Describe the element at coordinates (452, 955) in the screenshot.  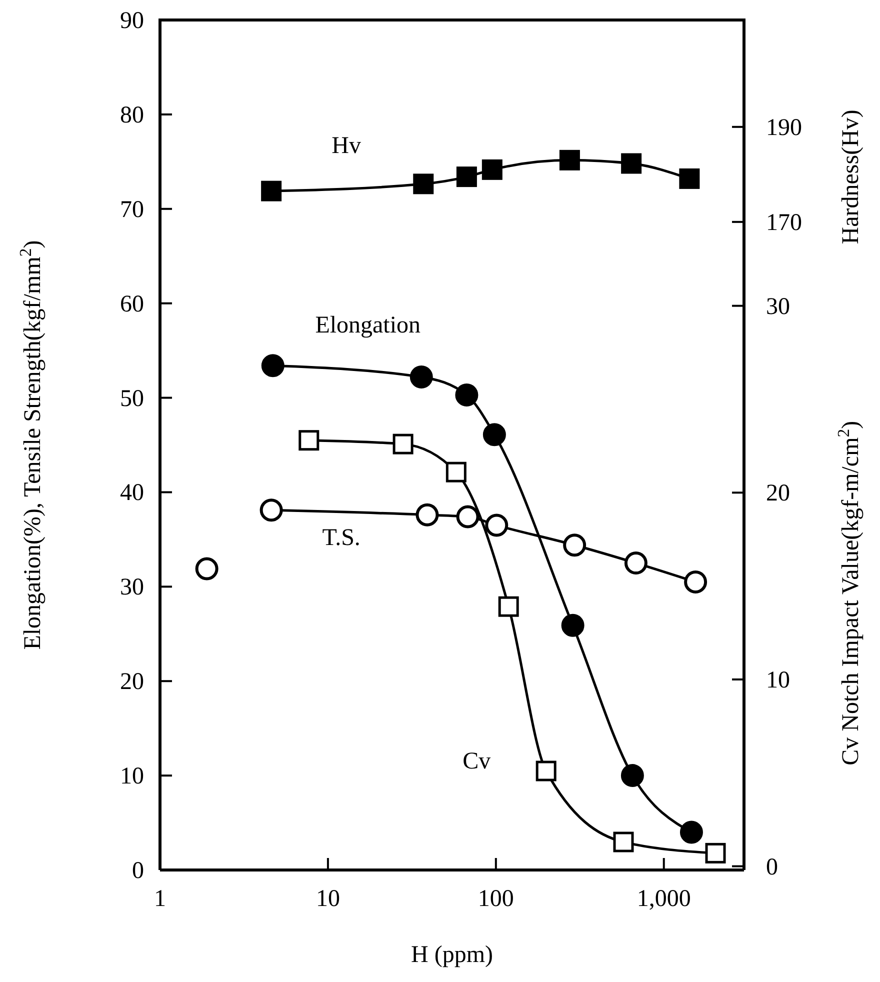
I see `x-axis-title: H (ppm)` at that location.